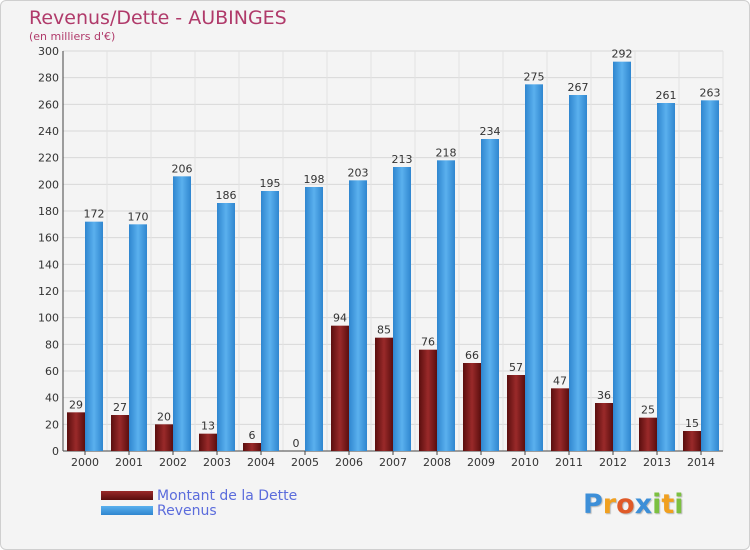 This screenshot has width=750, height=550. Describe the element at coordinates (569, 462) in the screenshot. I see `x-tick-label: 2011` at that location.